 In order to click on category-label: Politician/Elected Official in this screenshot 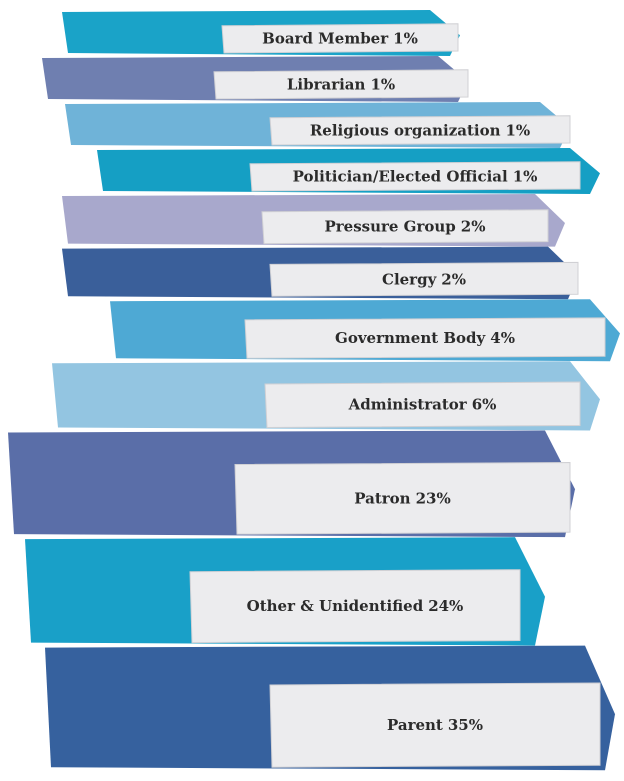, I will do `click(400, 176)`.